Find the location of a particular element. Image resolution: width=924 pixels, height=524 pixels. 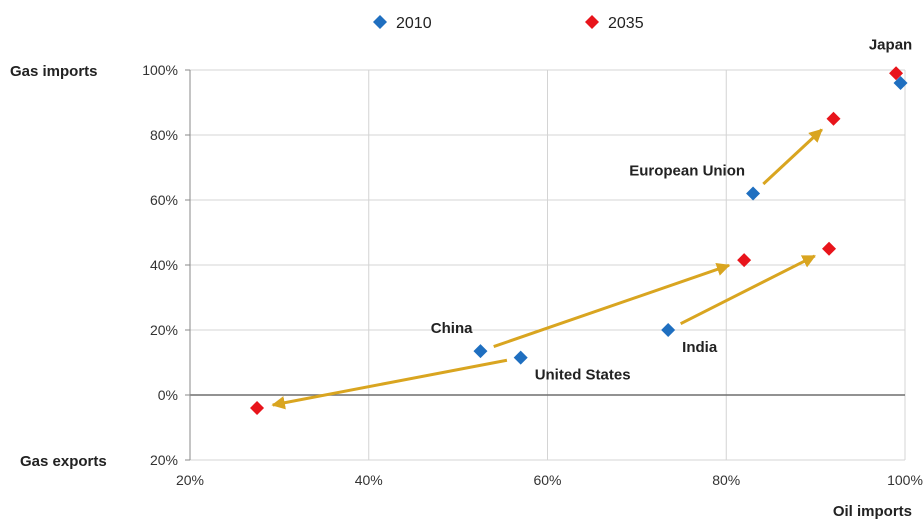

x-tick-label: 100% is located at coordinates (905, 480).